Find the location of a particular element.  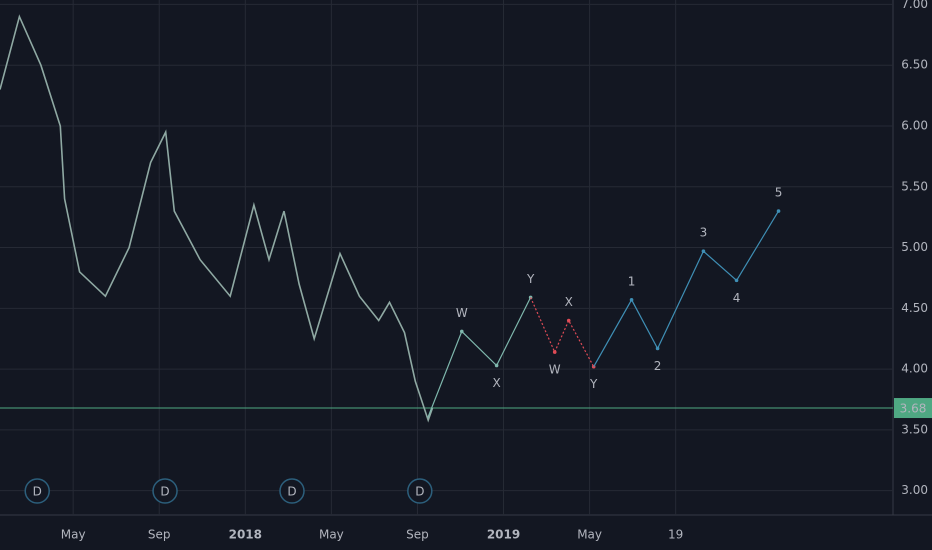

y-tick-label: 5.00 is located at coordinates (914, 247).